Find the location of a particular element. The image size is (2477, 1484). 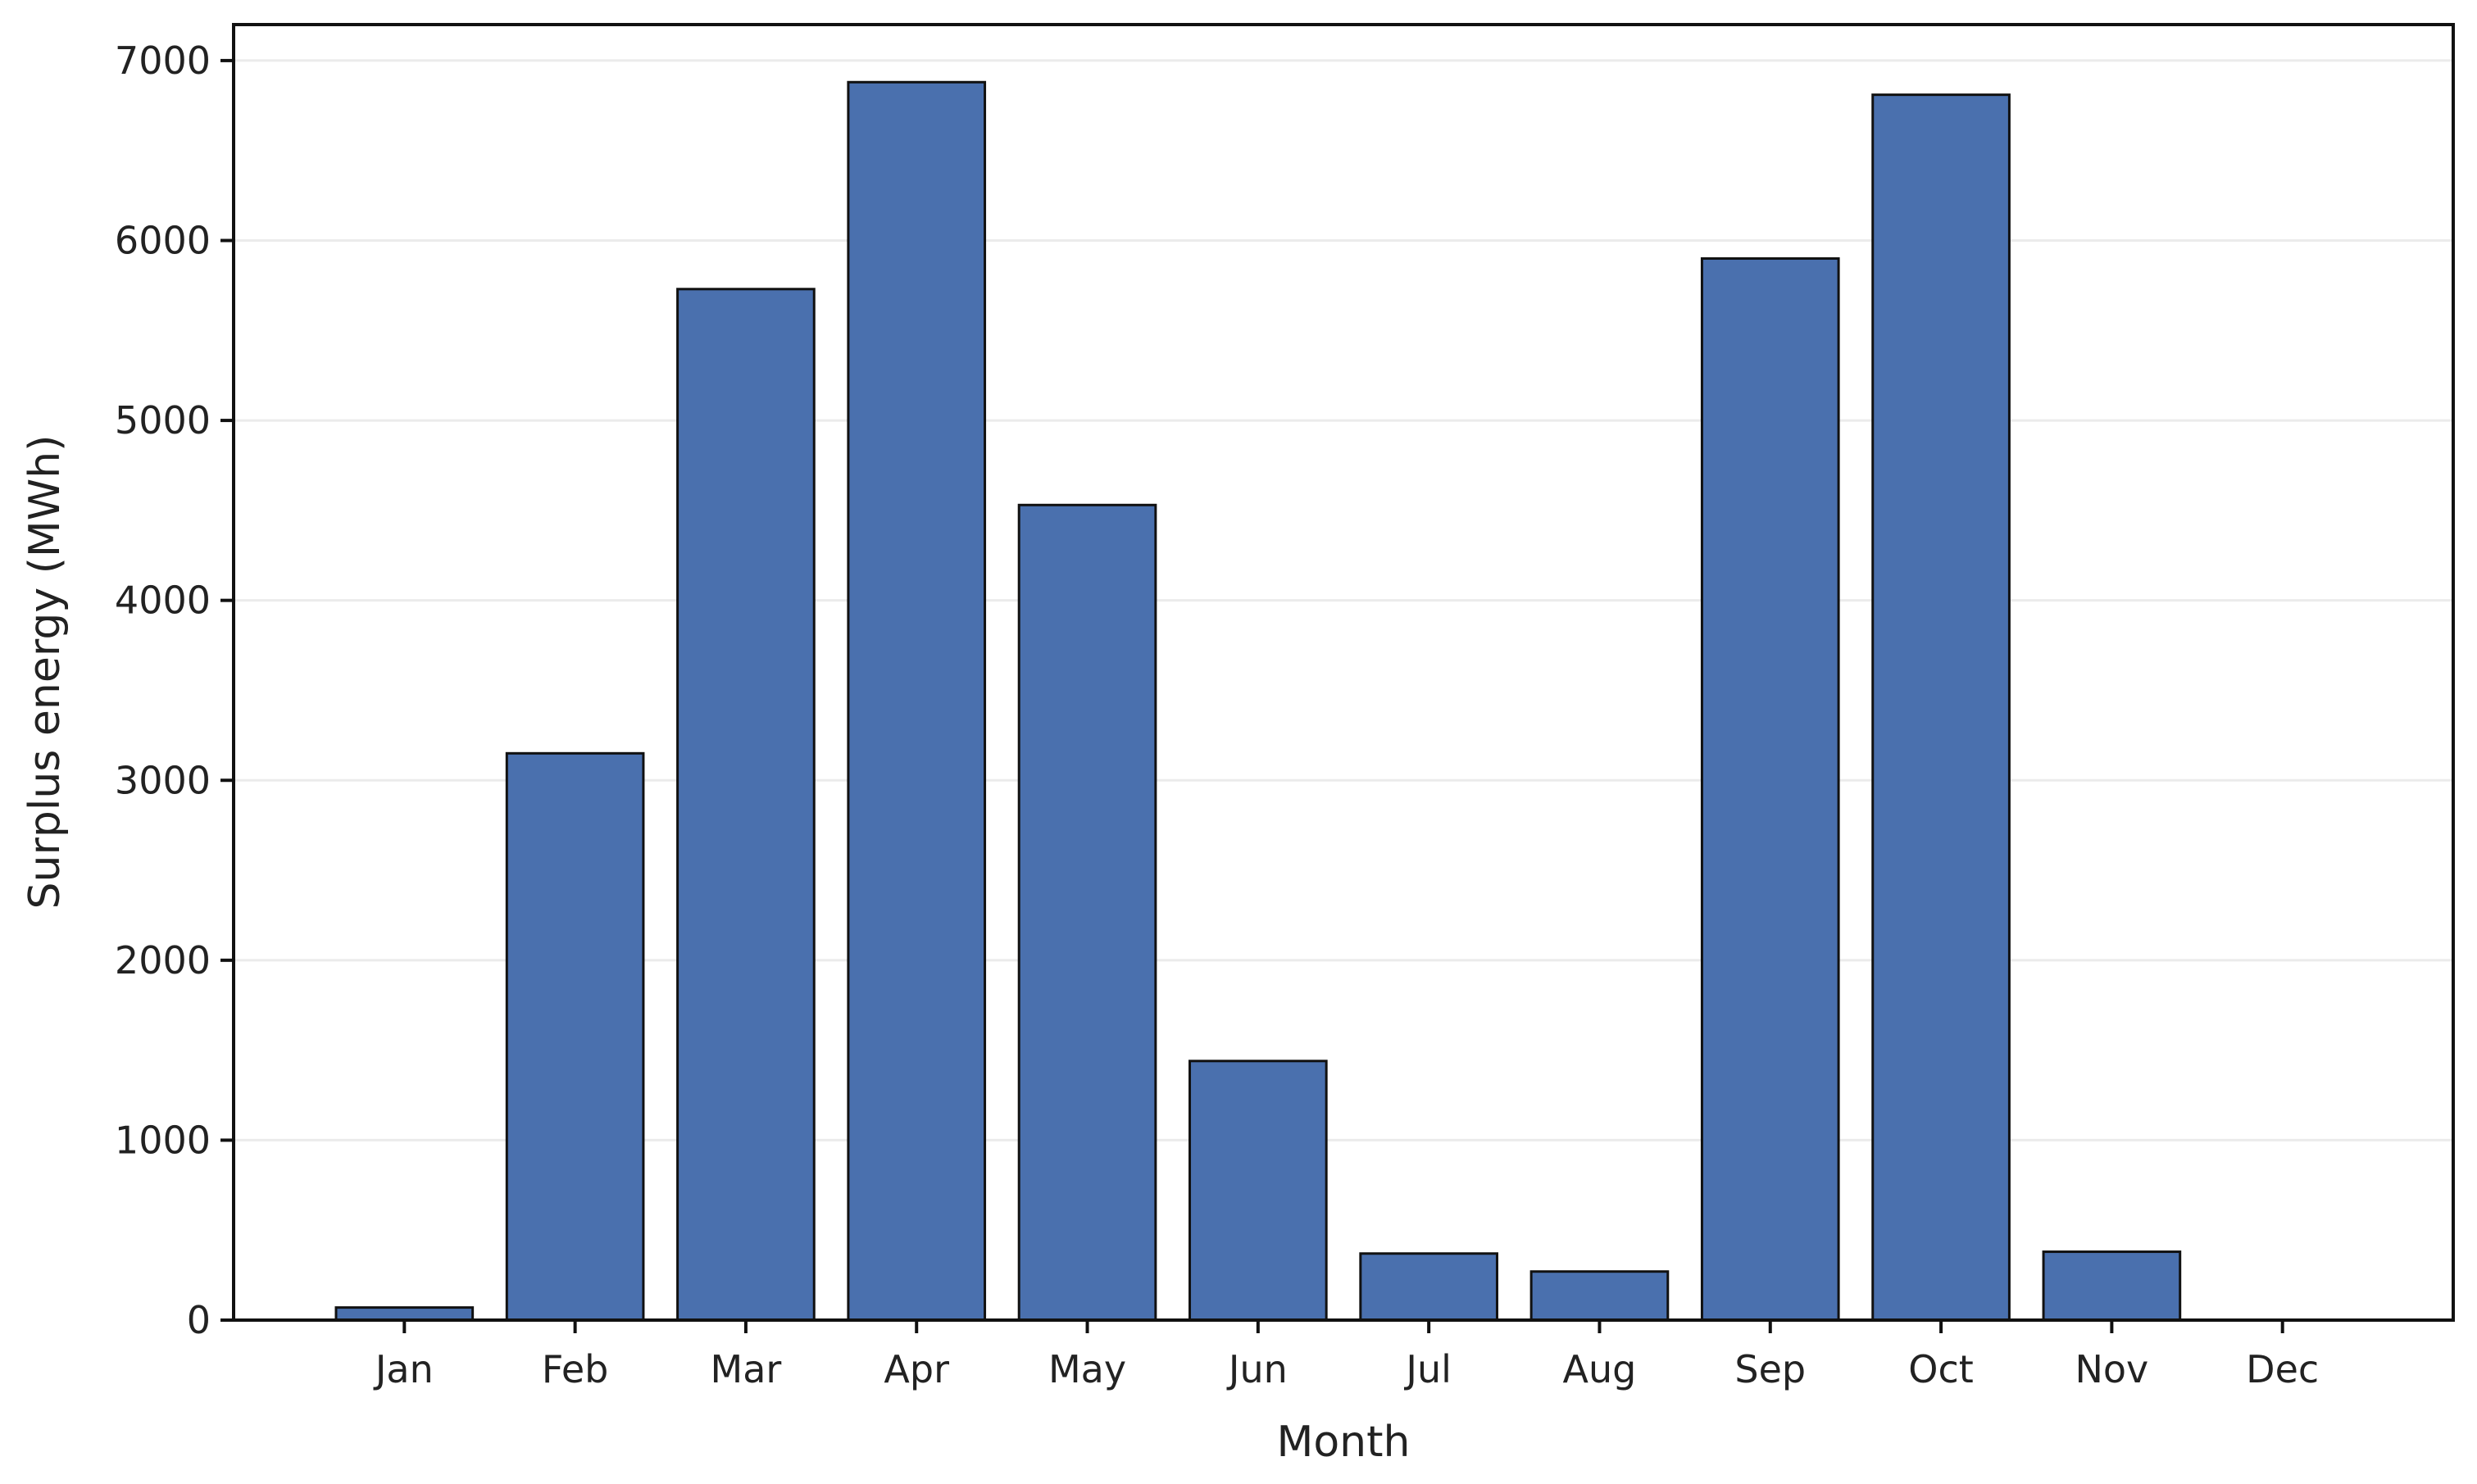

y-tick-label: 1000 is located at coordinates (163, 1140).